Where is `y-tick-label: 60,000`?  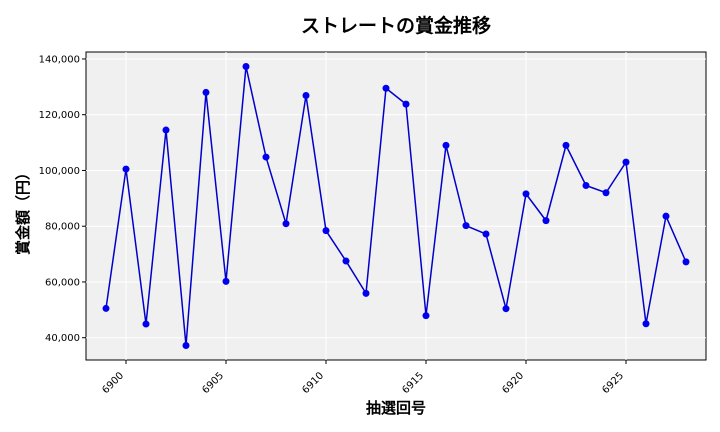
y-tick-label: 60,000 is located at coordinates (62, 282).